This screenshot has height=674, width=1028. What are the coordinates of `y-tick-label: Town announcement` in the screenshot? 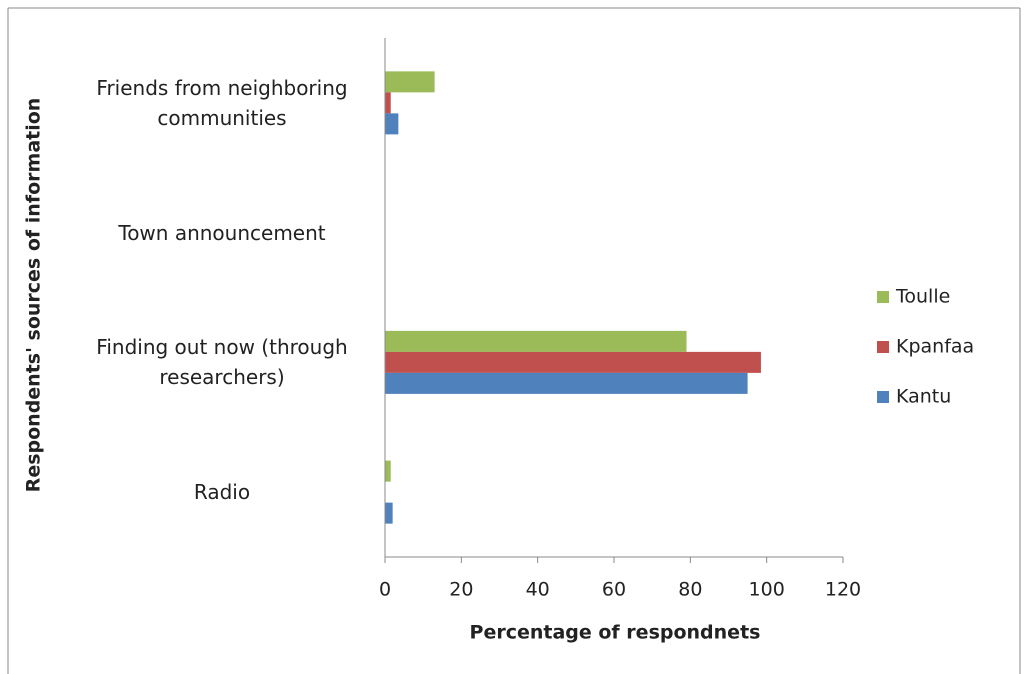 It's located at (222, 232).